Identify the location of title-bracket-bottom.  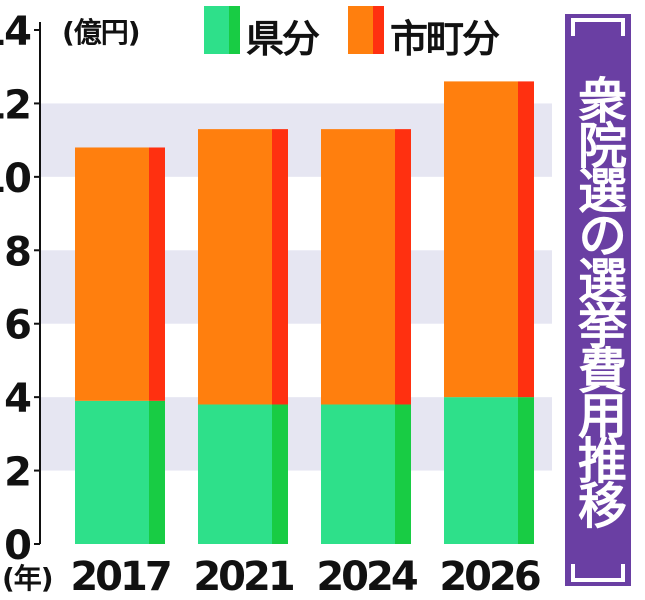
(598, 573).